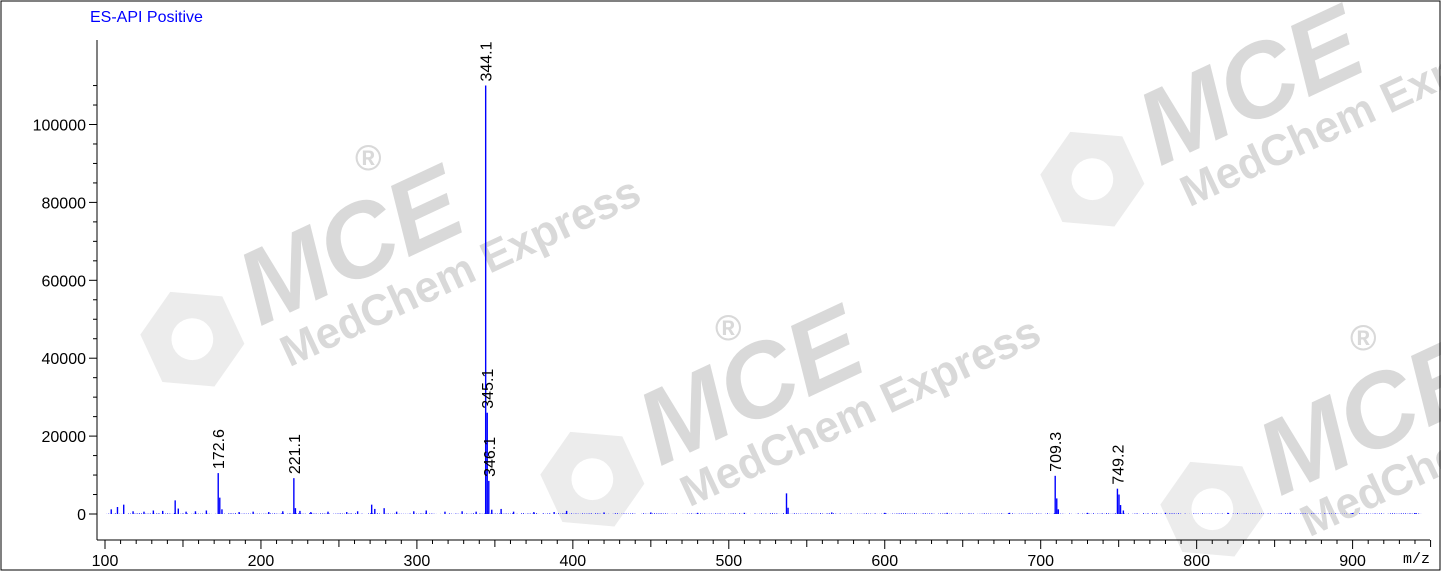  Describe the element at coordinates (1352, 561) in the screenshot. I see `x-tick-label: 900` at that location.